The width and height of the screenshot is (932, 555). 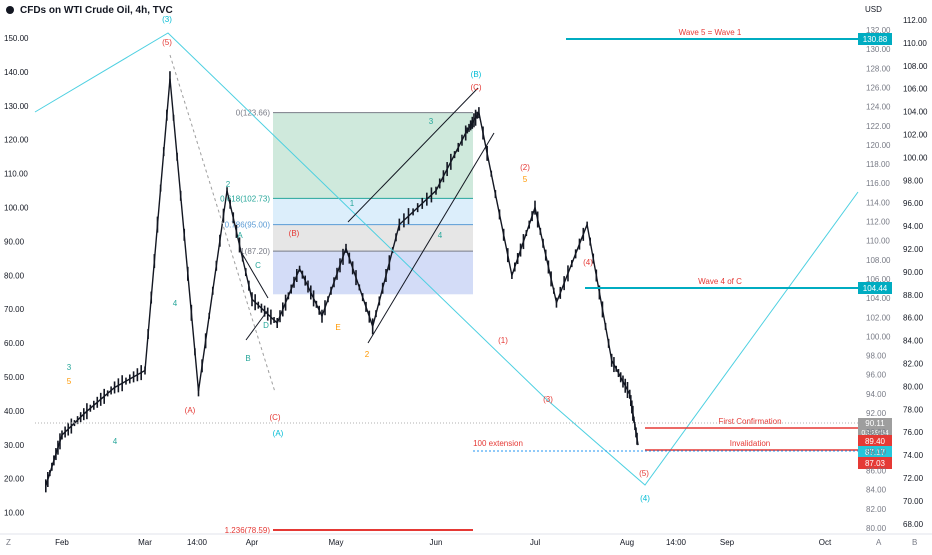 I want to click on right-axis-inner-tick: 122.00, so click(x=878, y=126).